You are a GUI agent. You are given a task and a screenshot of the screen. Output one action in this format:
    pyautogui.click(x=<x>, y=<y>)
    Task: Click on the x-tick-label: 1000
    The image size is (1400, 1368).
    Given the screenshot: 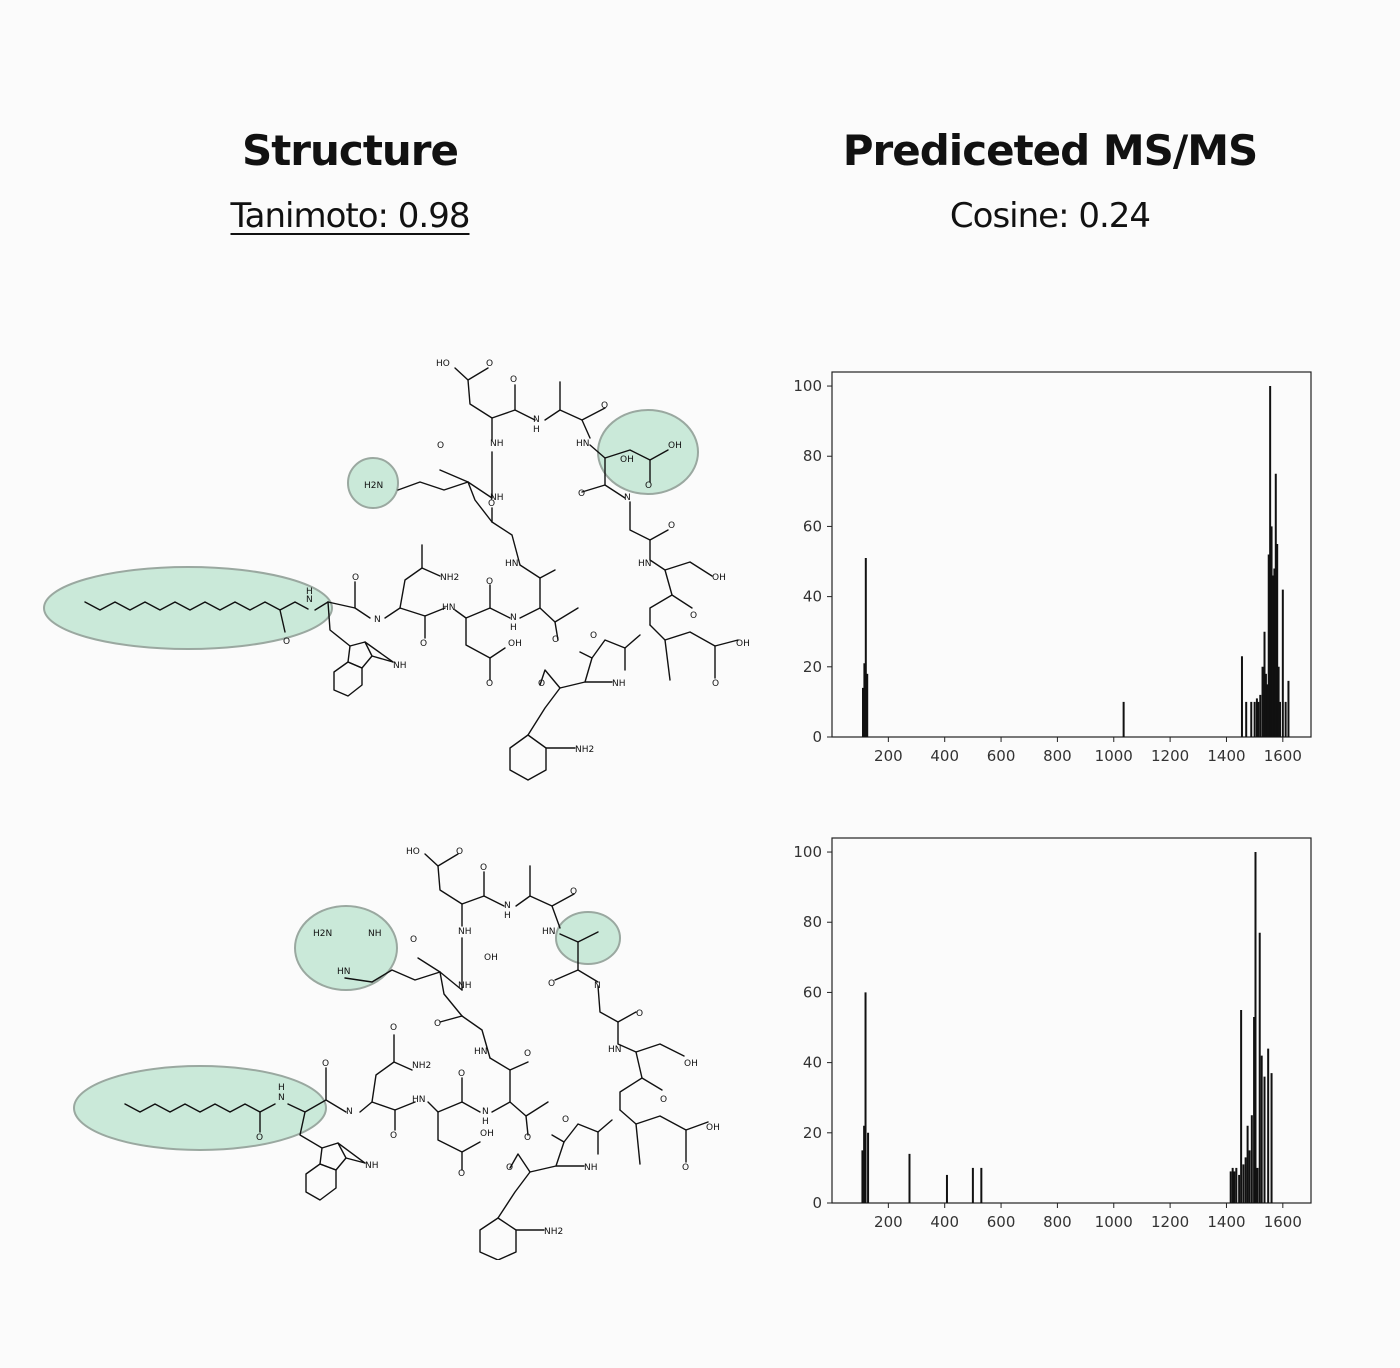 What is the action you would take?
    pyautogui.click(x=1114, y=1222)
    